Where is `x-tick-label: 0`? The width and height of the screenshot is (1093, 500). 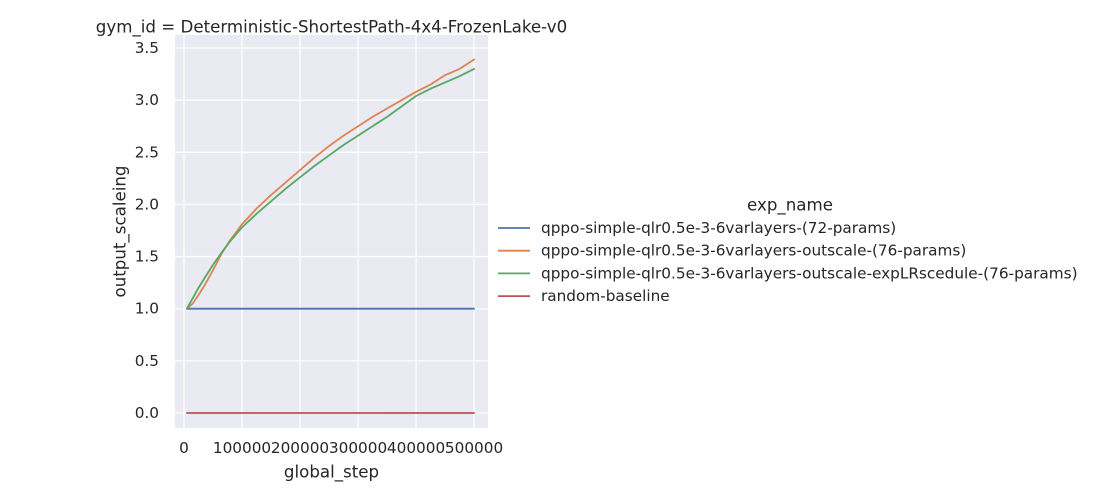 x-tick-label: 0 is located at coordinates (184, 448).